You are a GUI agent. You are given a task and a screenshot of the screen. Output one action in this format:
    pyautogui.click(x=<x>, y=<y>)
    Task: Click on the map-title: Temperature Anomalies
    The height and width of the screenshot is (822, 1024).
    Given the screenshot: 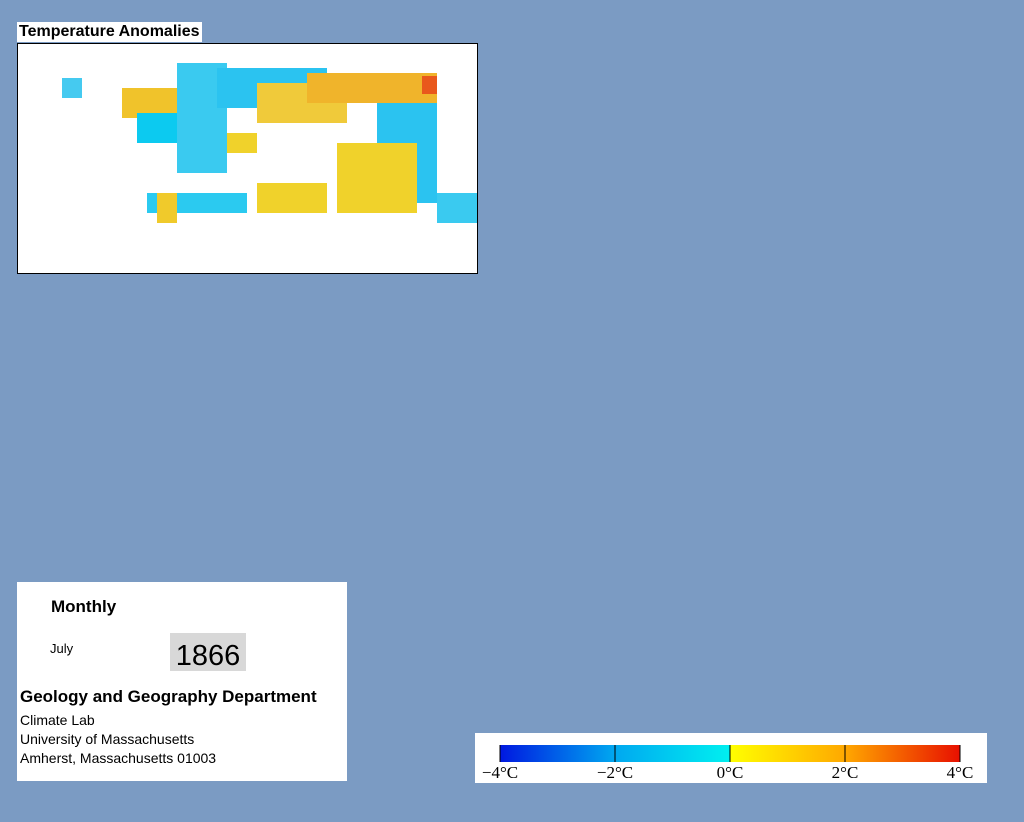 What is the action you would take?
    pyautogui.click(x=109, y=32)
    